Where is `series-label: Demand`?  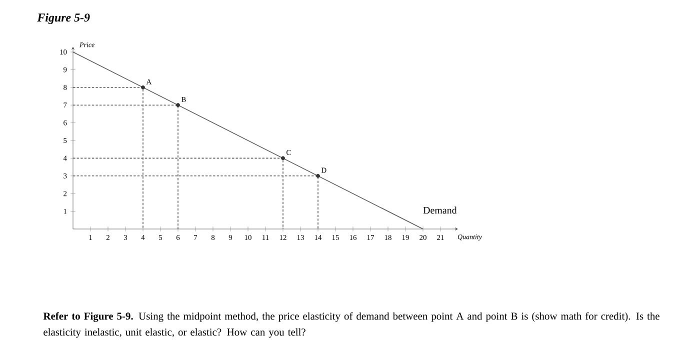 series-label: Demand is located at coordinates (440, 210).